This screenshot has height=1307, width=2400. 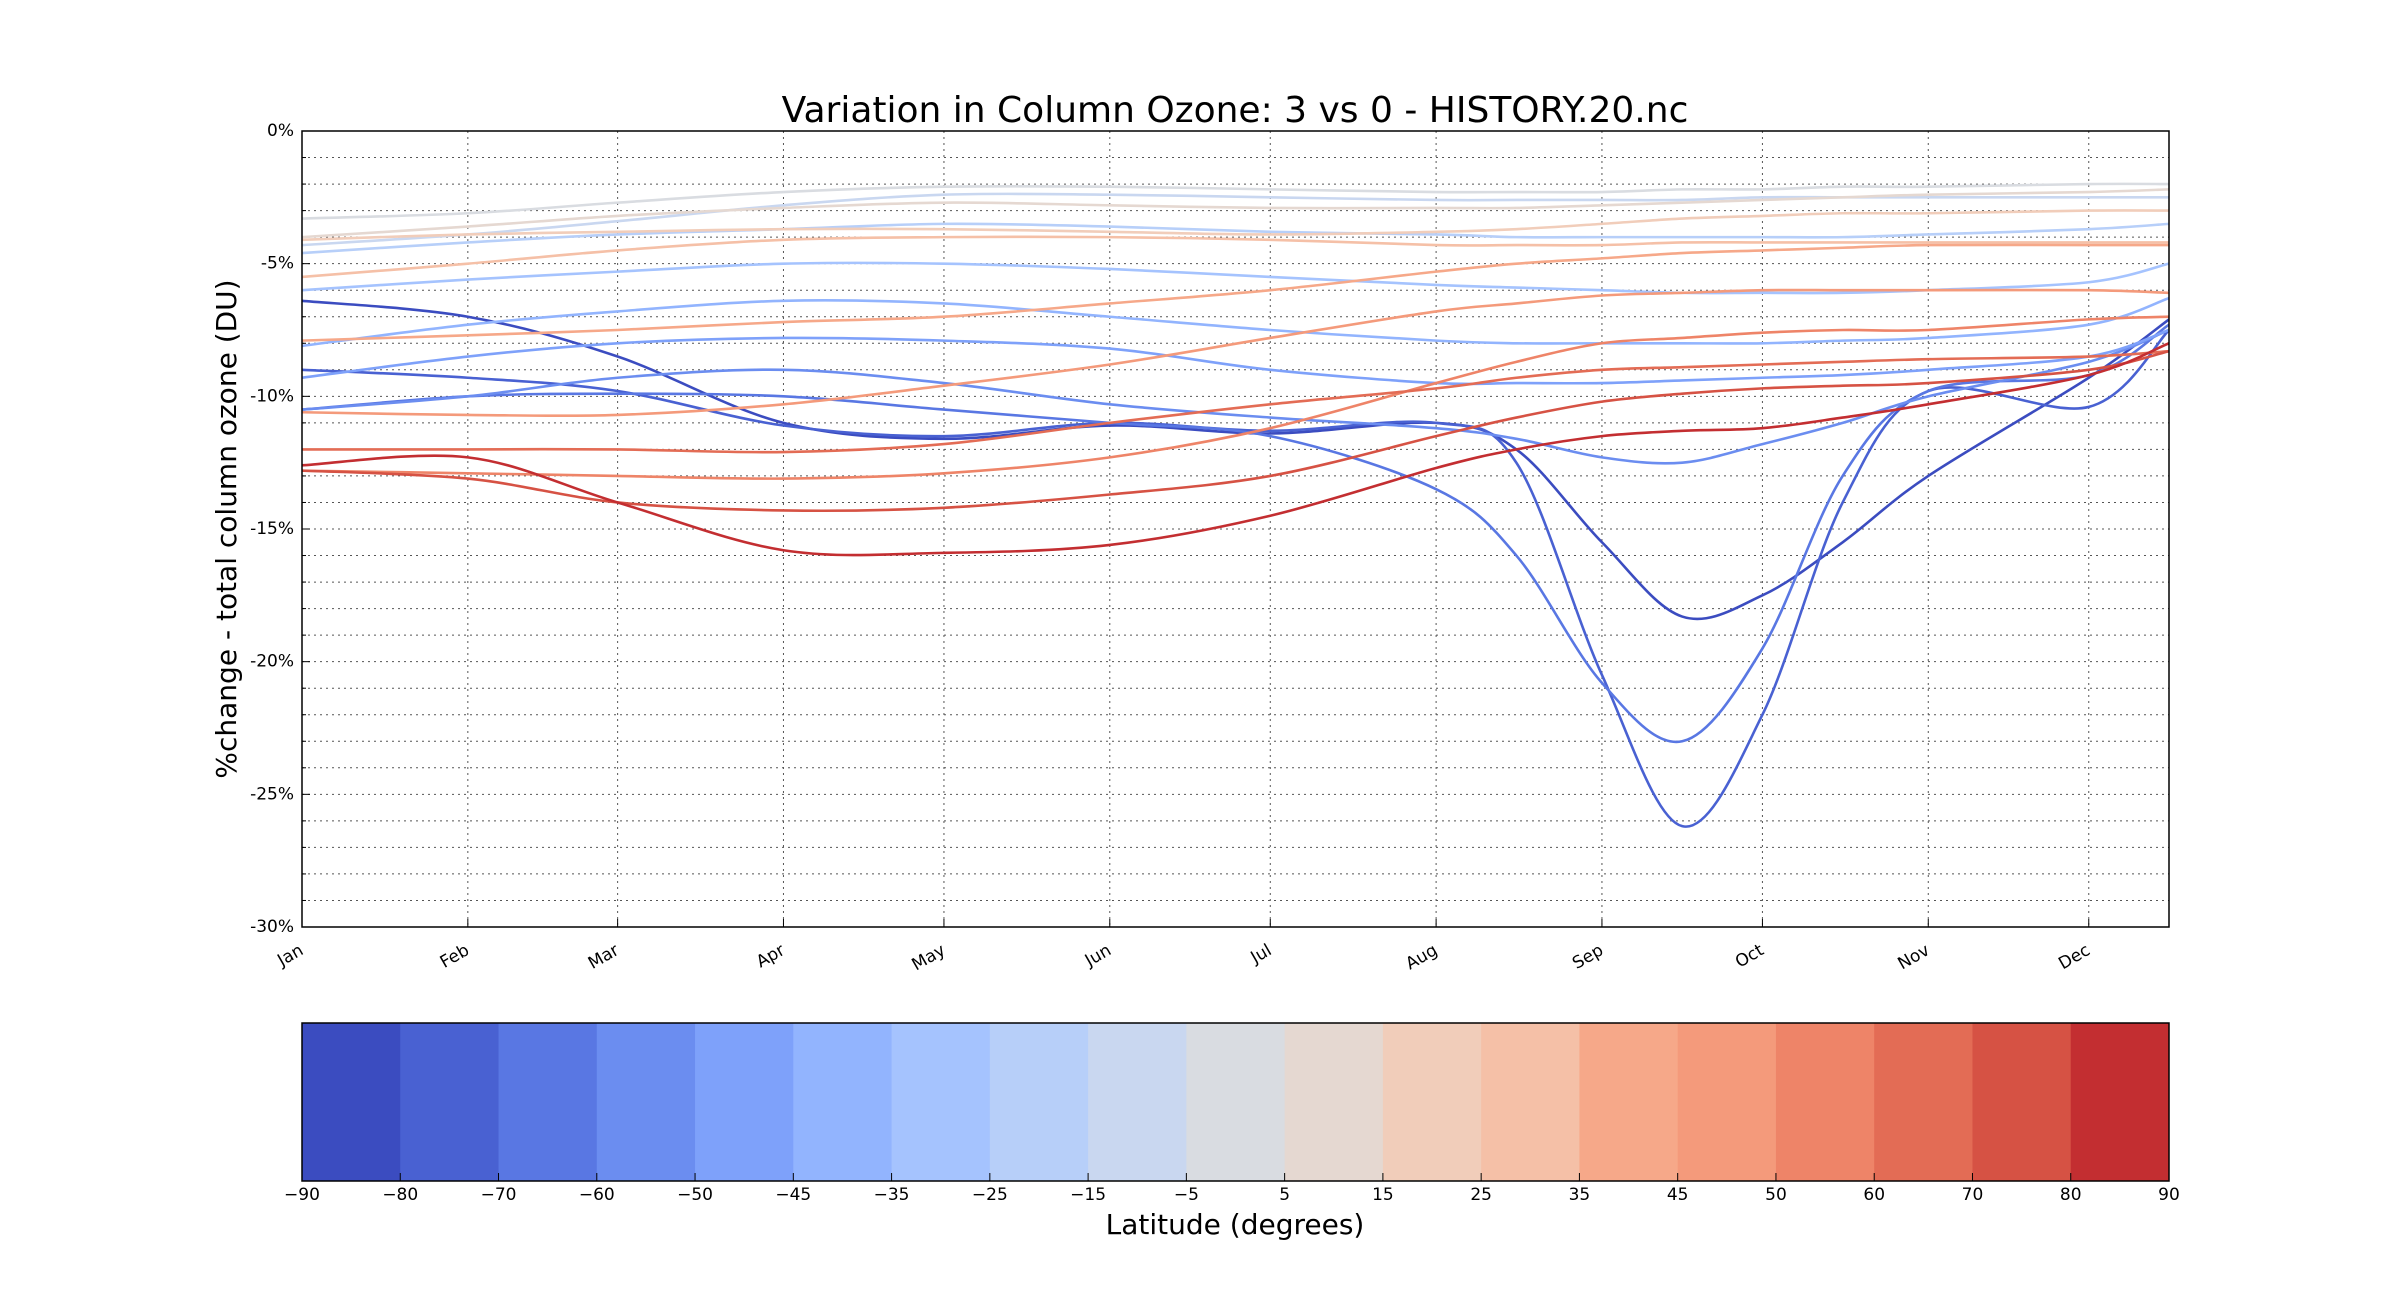 What do you see at coordinates (1776, 1195) in the screenshot?
I see `colorbar-tick-label: 50` at bounding box center [1776, 1195].